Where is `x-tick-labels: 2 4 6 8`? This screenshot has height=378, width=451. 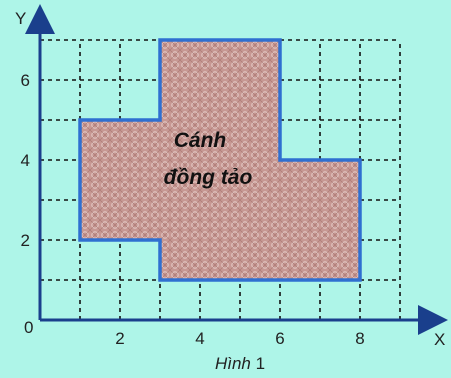
x-tick-labels: 2 4 6 8 is located at coordinates (239, 338).